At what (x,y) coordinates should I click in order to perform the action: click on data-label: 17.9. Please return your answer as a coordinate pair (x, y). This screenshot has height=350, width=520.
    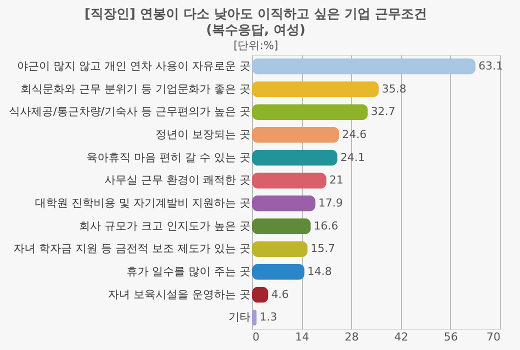
    Looking at the image, I should click on (330, 203).